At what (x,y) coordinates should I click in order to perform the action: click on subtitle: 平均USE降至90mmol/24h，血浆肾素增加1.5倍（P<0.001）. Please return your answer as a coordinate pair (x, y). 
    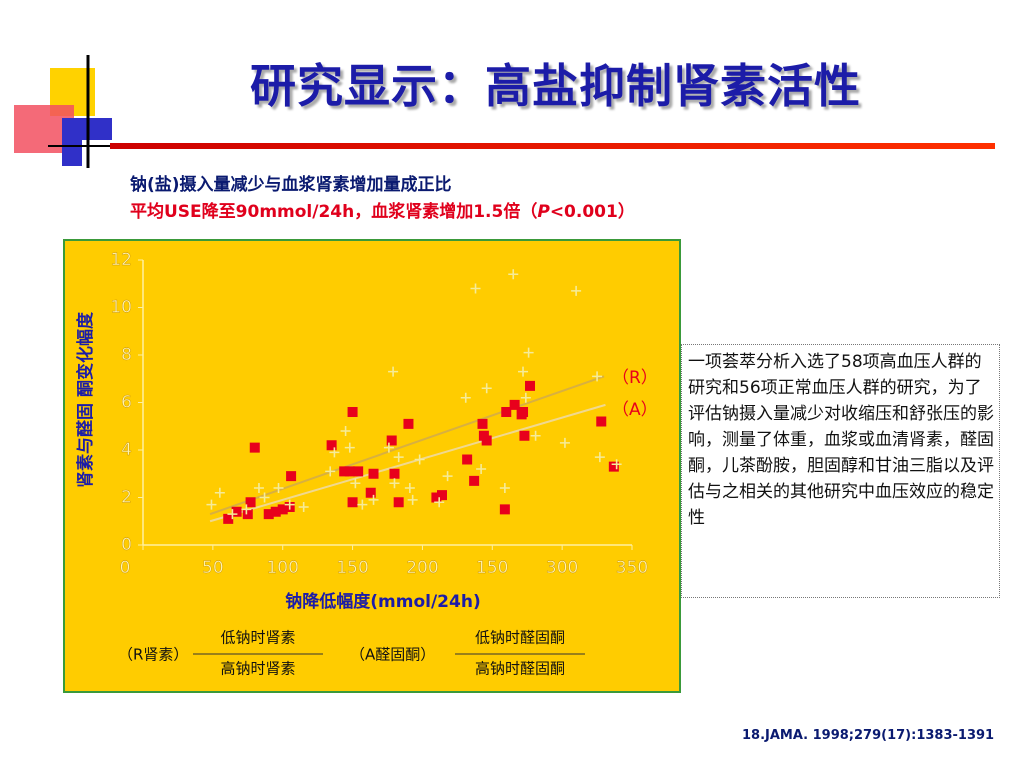
    Looking at the image, I should click on (382, 209).